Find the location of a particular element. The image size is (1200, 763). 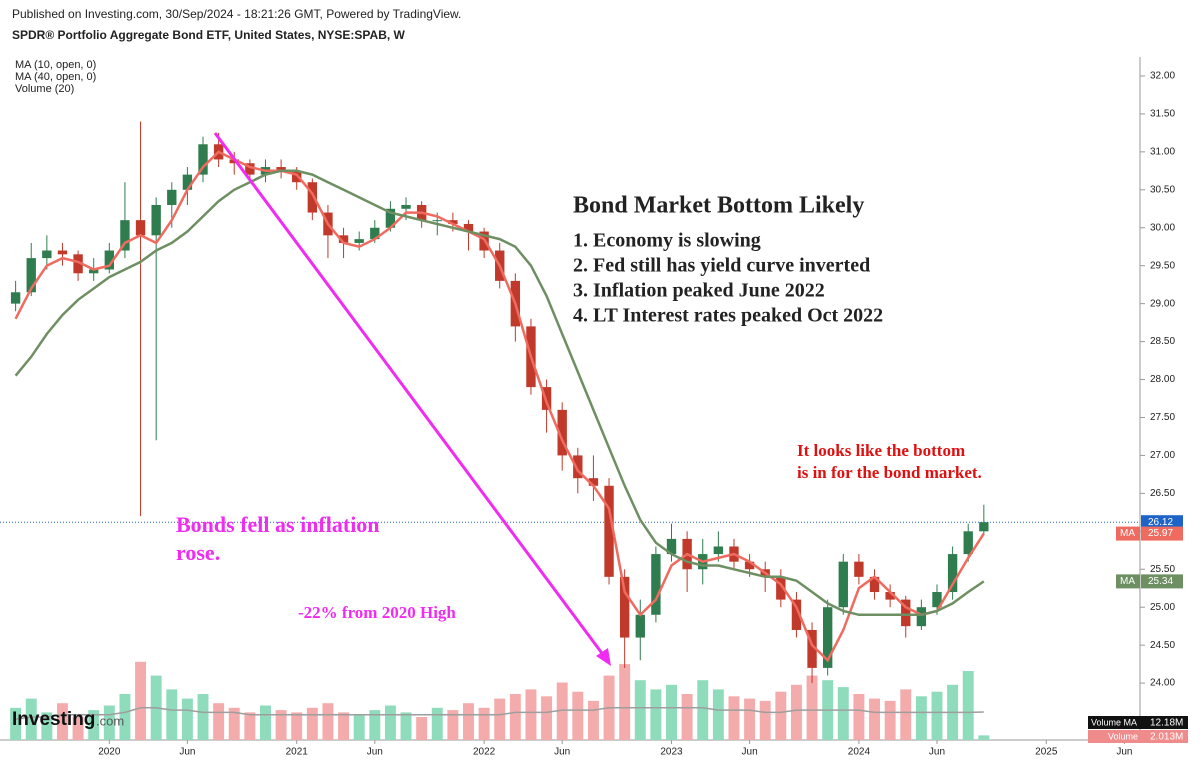

x-tick-label: 2020 is located at coordinates (109, 752).